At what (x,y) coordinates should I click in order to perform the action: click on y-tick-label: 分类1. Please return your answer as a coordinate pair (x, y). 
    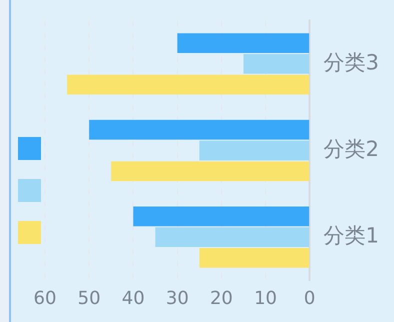
    Looking at the image, I should click on (352, 236).